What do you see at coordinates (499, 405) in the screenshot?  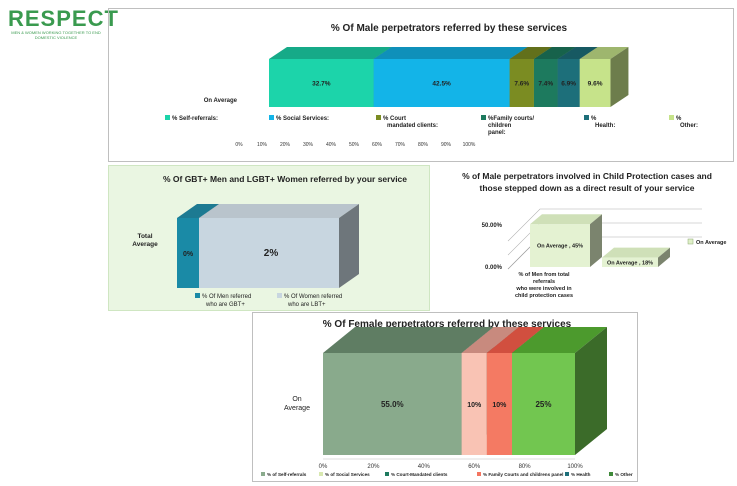 I see `female-data-label-3: 10%` at bounding box center [499, 405].